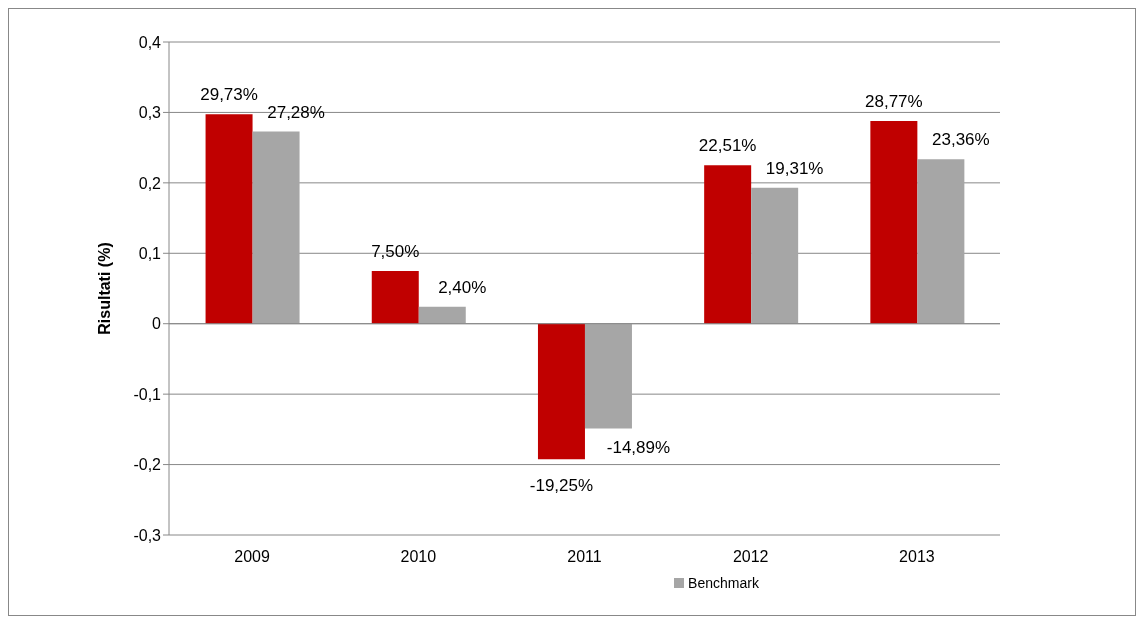 This screenshot has width=1144, height=624. Describe the element at coordinates (395, 251) in the screenshot. I see `data-label: 7,50%` at that location.